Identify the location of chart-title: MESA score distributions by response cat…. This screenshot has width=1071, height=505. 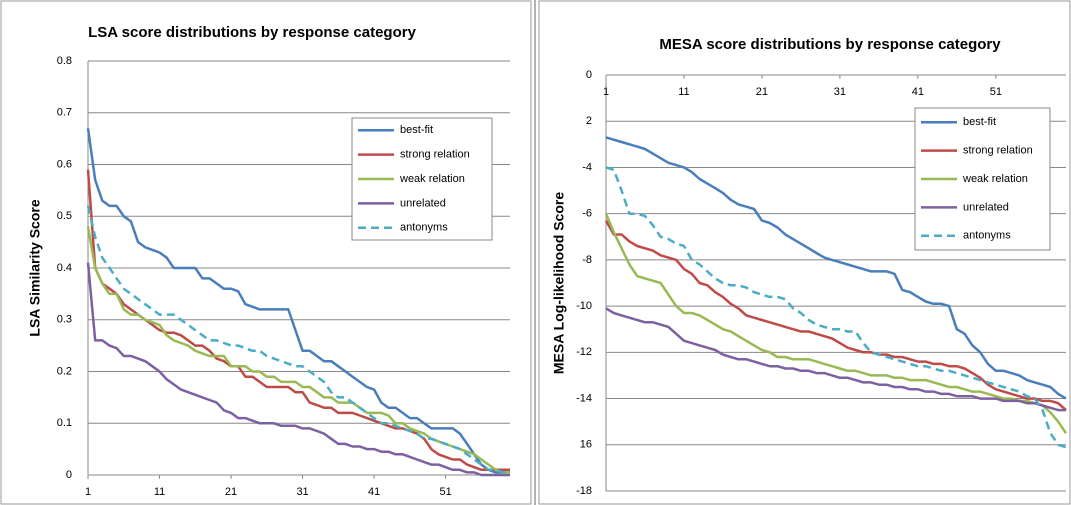
(830, 44).